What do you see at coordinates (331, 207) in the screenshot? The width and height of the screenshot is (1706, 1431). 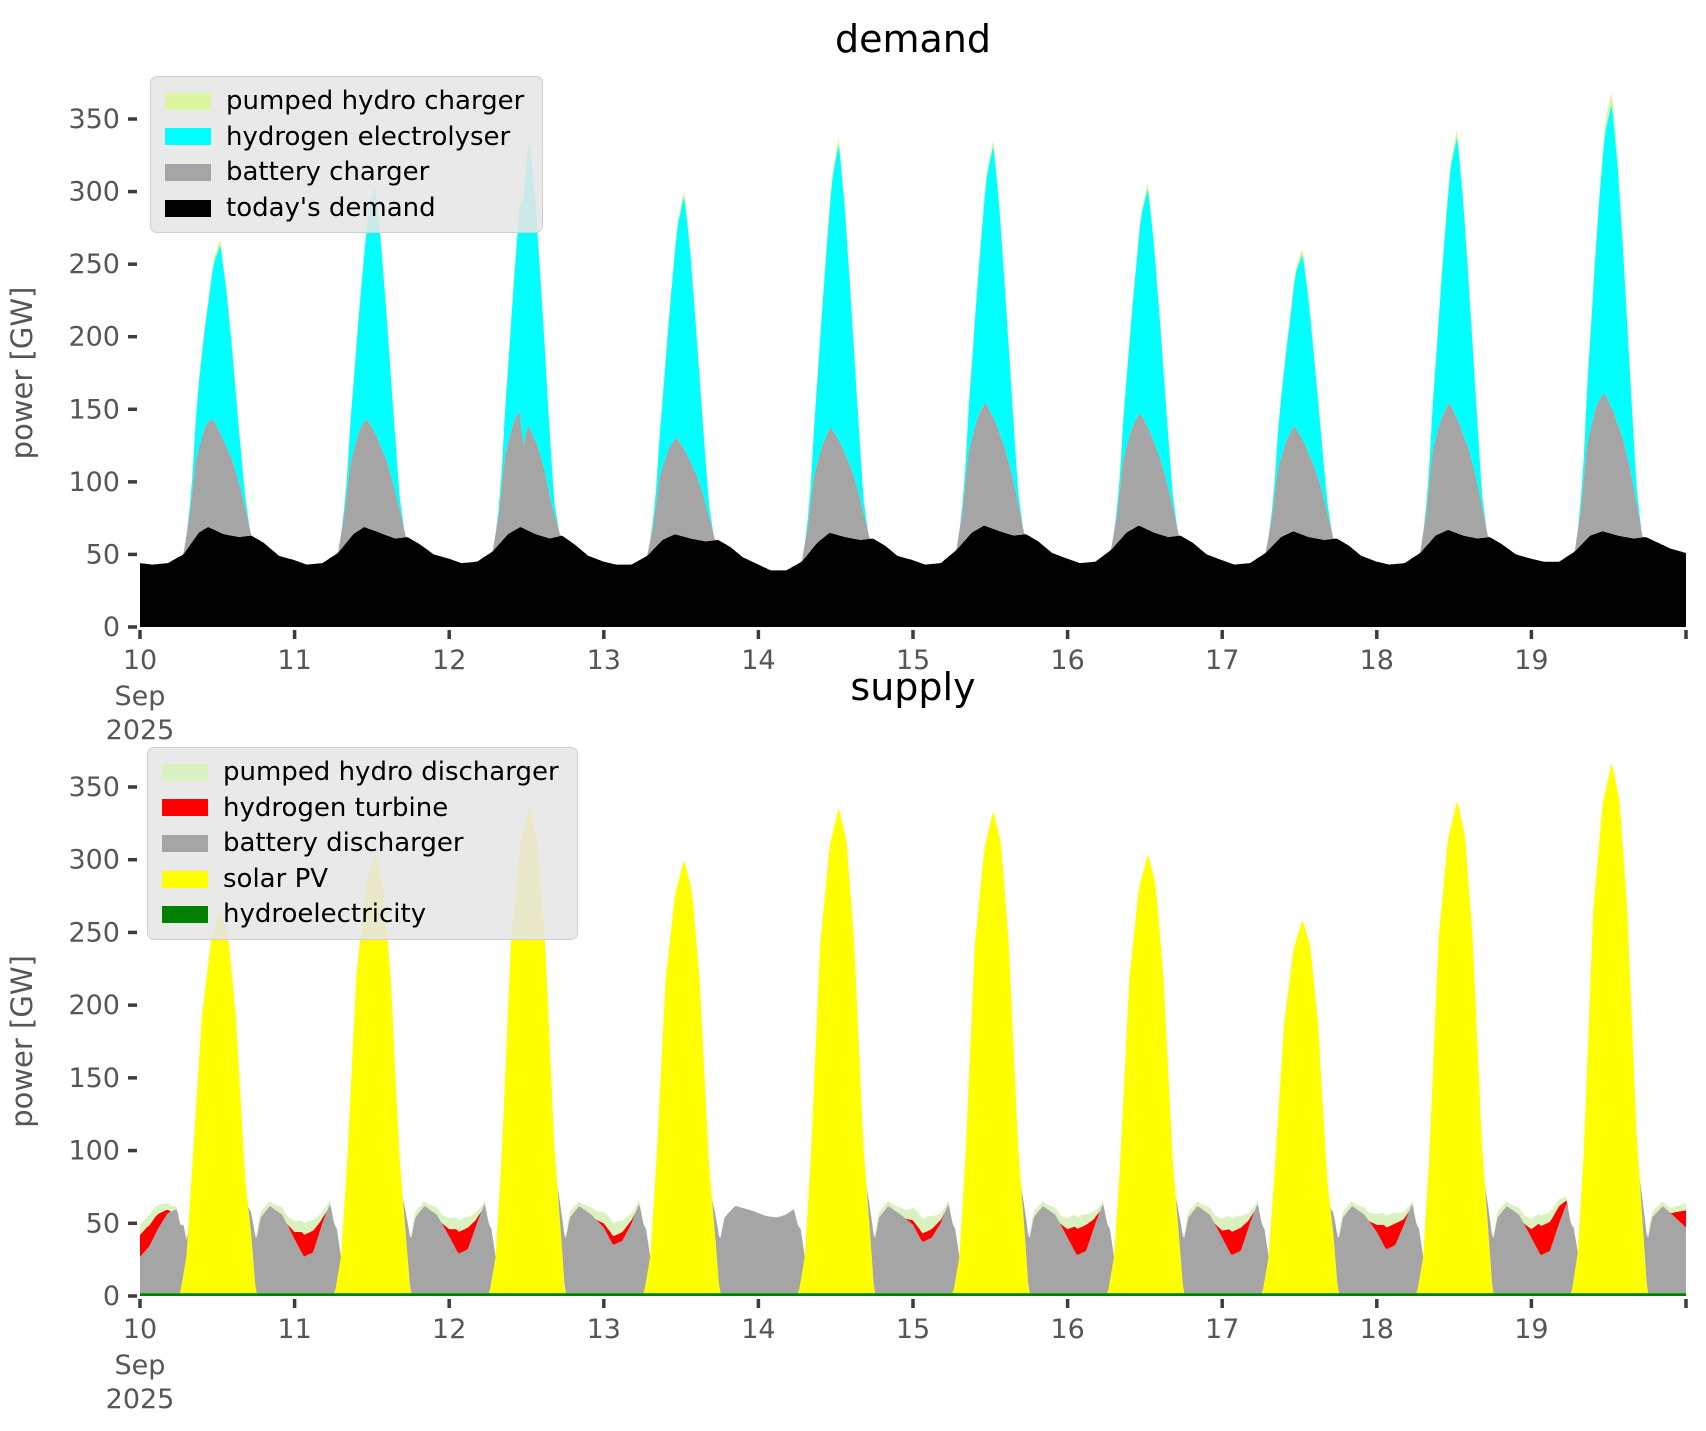 I see `legend-label: today's demand` at bounding box center [331, 207].